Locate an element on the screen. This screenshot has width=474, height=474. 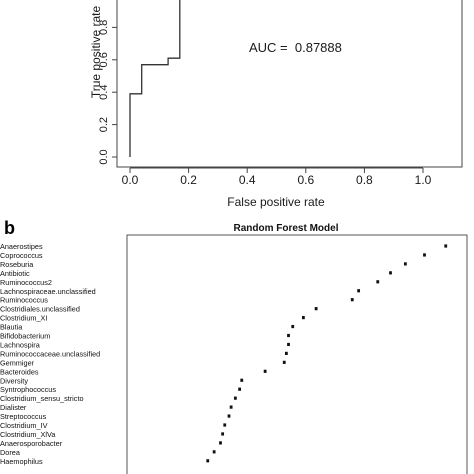
feature-label: Syntrophococcus is located at coordinates (28, 389).